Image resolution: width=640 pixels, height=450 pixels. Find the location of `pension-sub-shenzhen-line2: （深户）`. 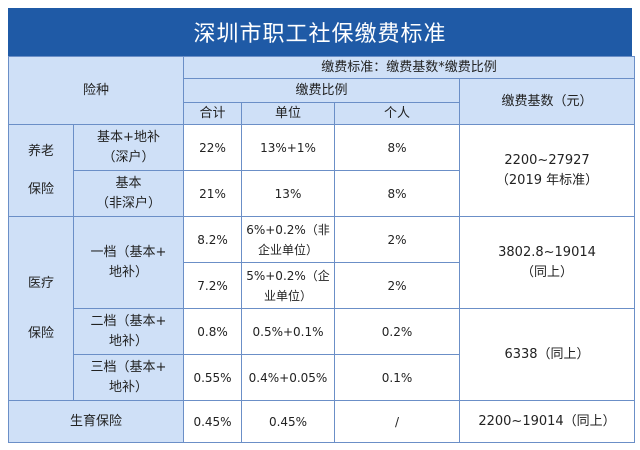

pension-sub-shenzhen-line2: （深户） is located at coordinates (128, 157).